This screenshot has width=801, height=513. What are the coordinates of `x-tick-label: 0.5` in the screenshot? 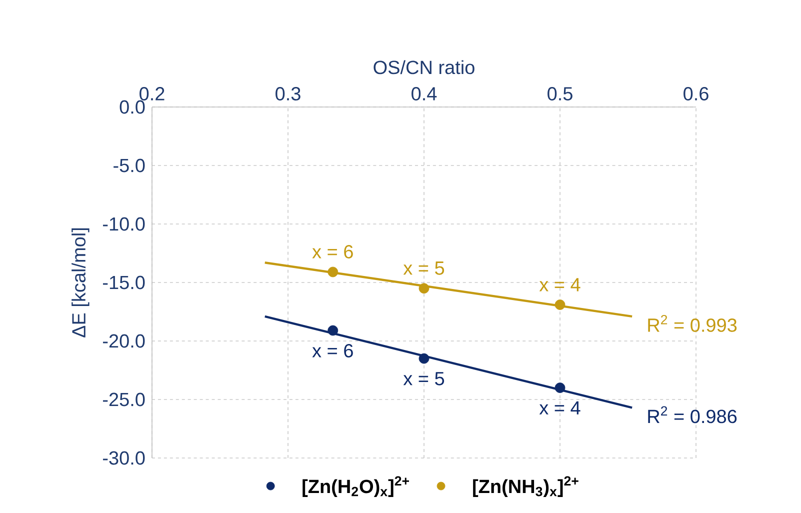 It's located at (560, 93).